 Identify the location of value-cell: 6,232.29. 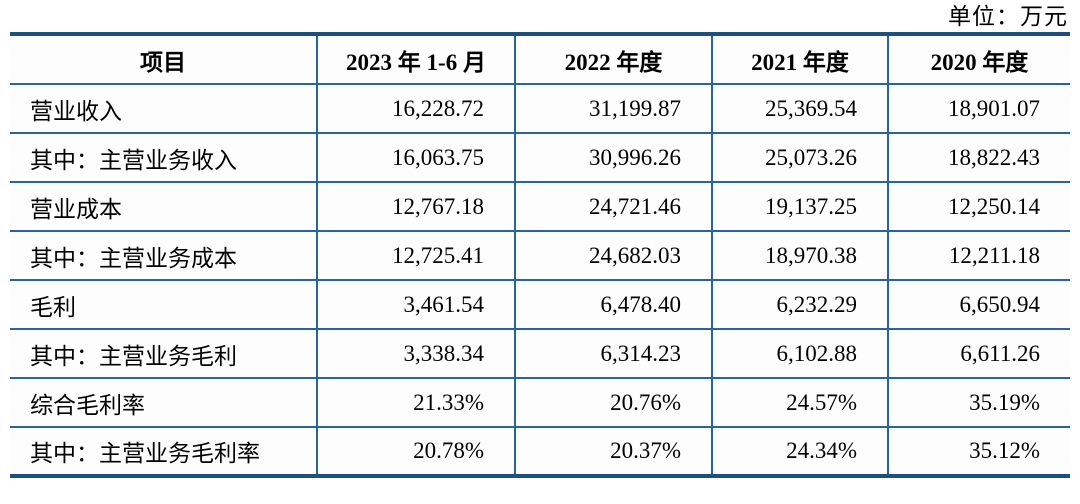
(799, 305).